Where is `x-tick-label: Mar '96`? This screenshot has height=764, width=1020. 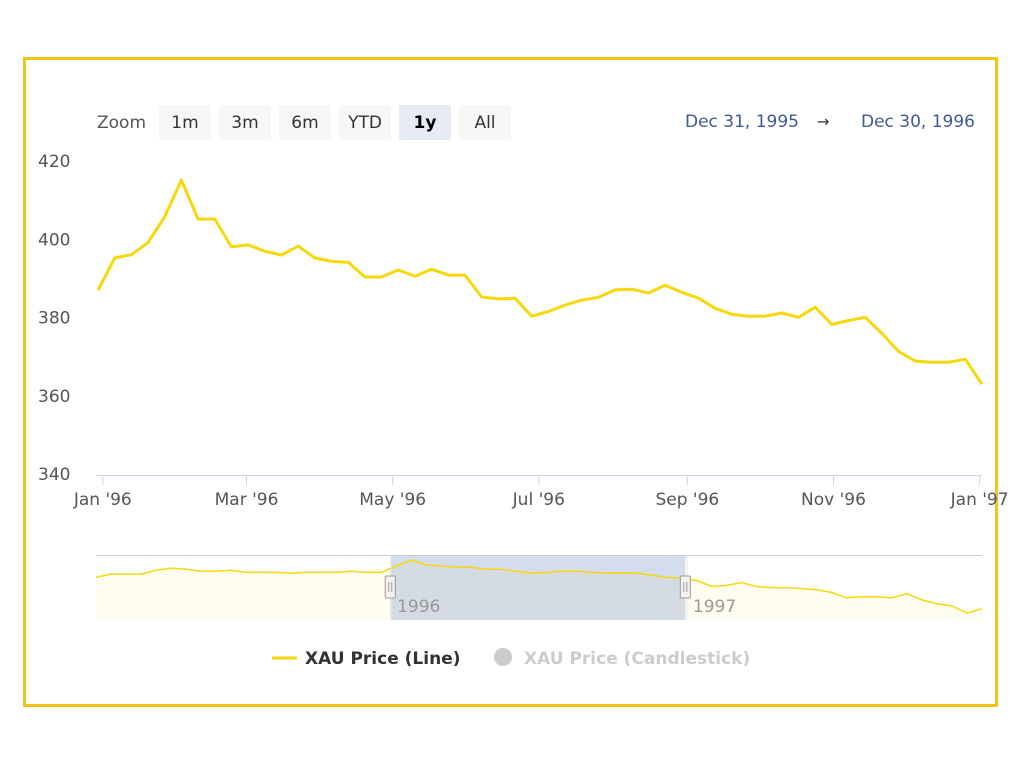
x-tick-label: Mar '96 is located at coordinates (247, 500).